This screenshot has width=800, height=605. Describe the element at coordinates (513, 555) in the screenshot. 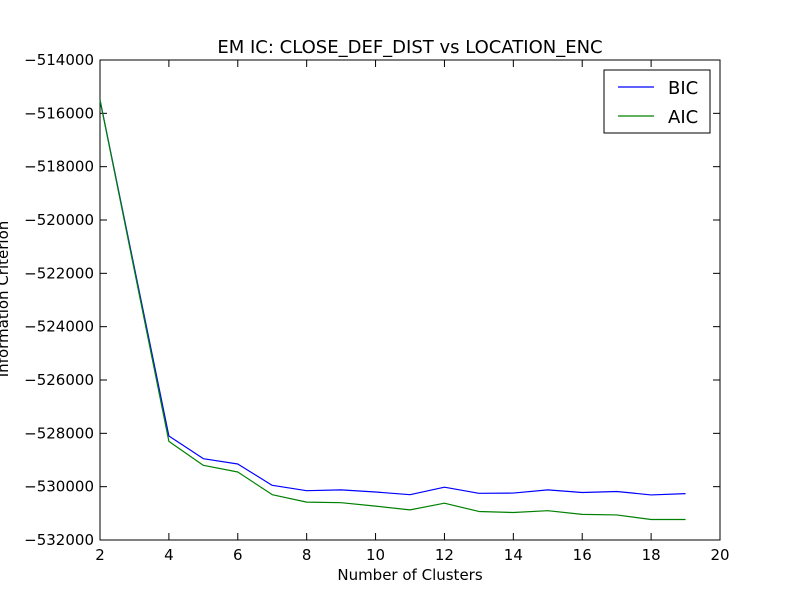

I see `x-tick-label: 14` at that location.